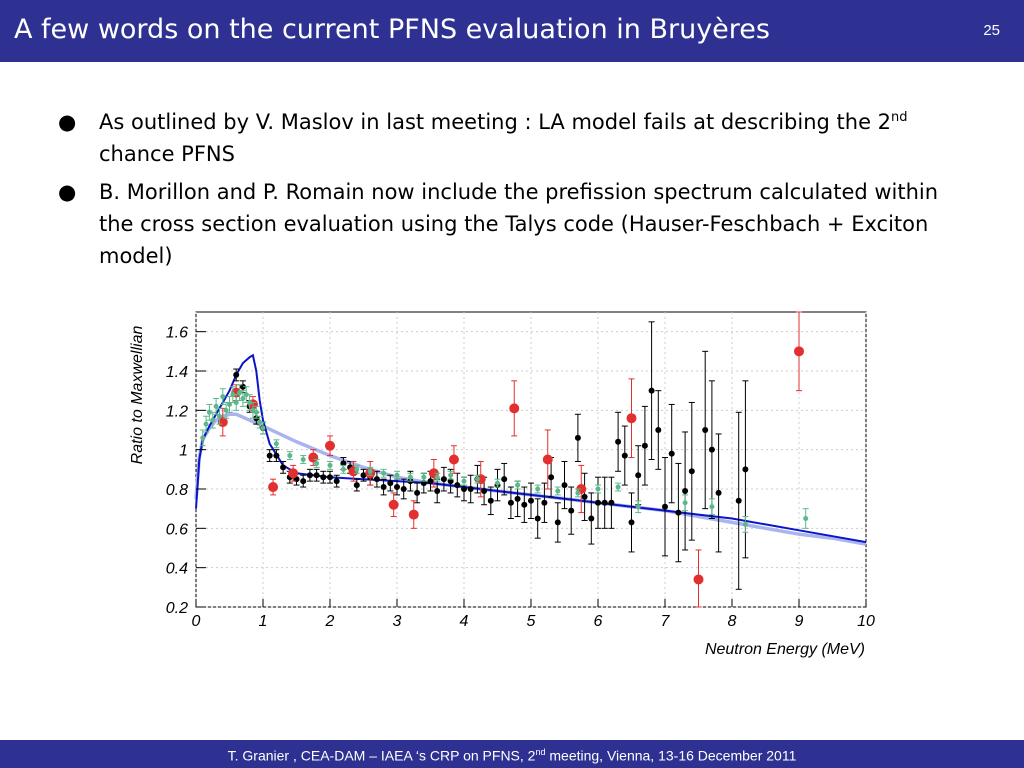 The height and width of the screenshot is (768, 1024). What do you see at coordinates (785, 649) in the screenshot?
I see `x-axis-label: Neutron Energy (MeV)` at bounding box center [785, 649].